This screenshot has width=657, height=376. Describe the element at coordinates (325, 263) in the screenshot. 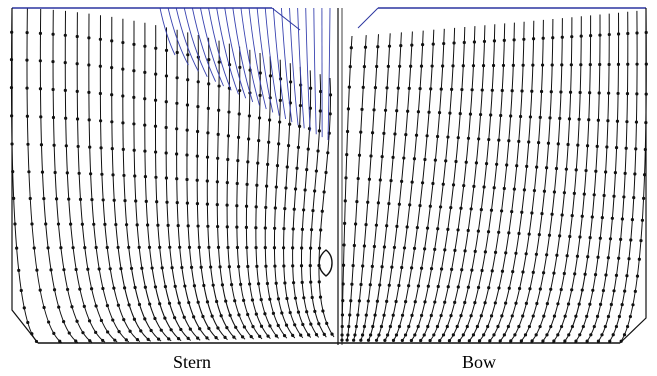

I see `propeller-aperture` at that location.